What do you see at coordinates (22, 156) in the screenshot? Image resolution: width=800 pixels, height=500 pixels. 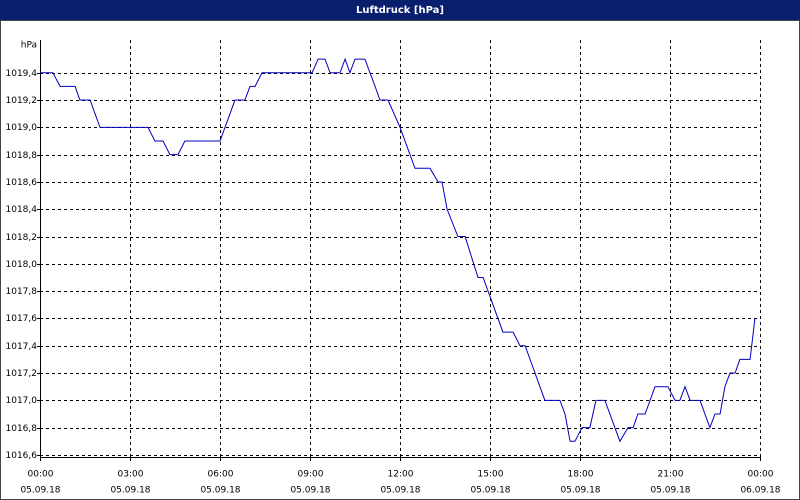 I see `y-tick-label: 1018,8` at bounding box center [22, 156].